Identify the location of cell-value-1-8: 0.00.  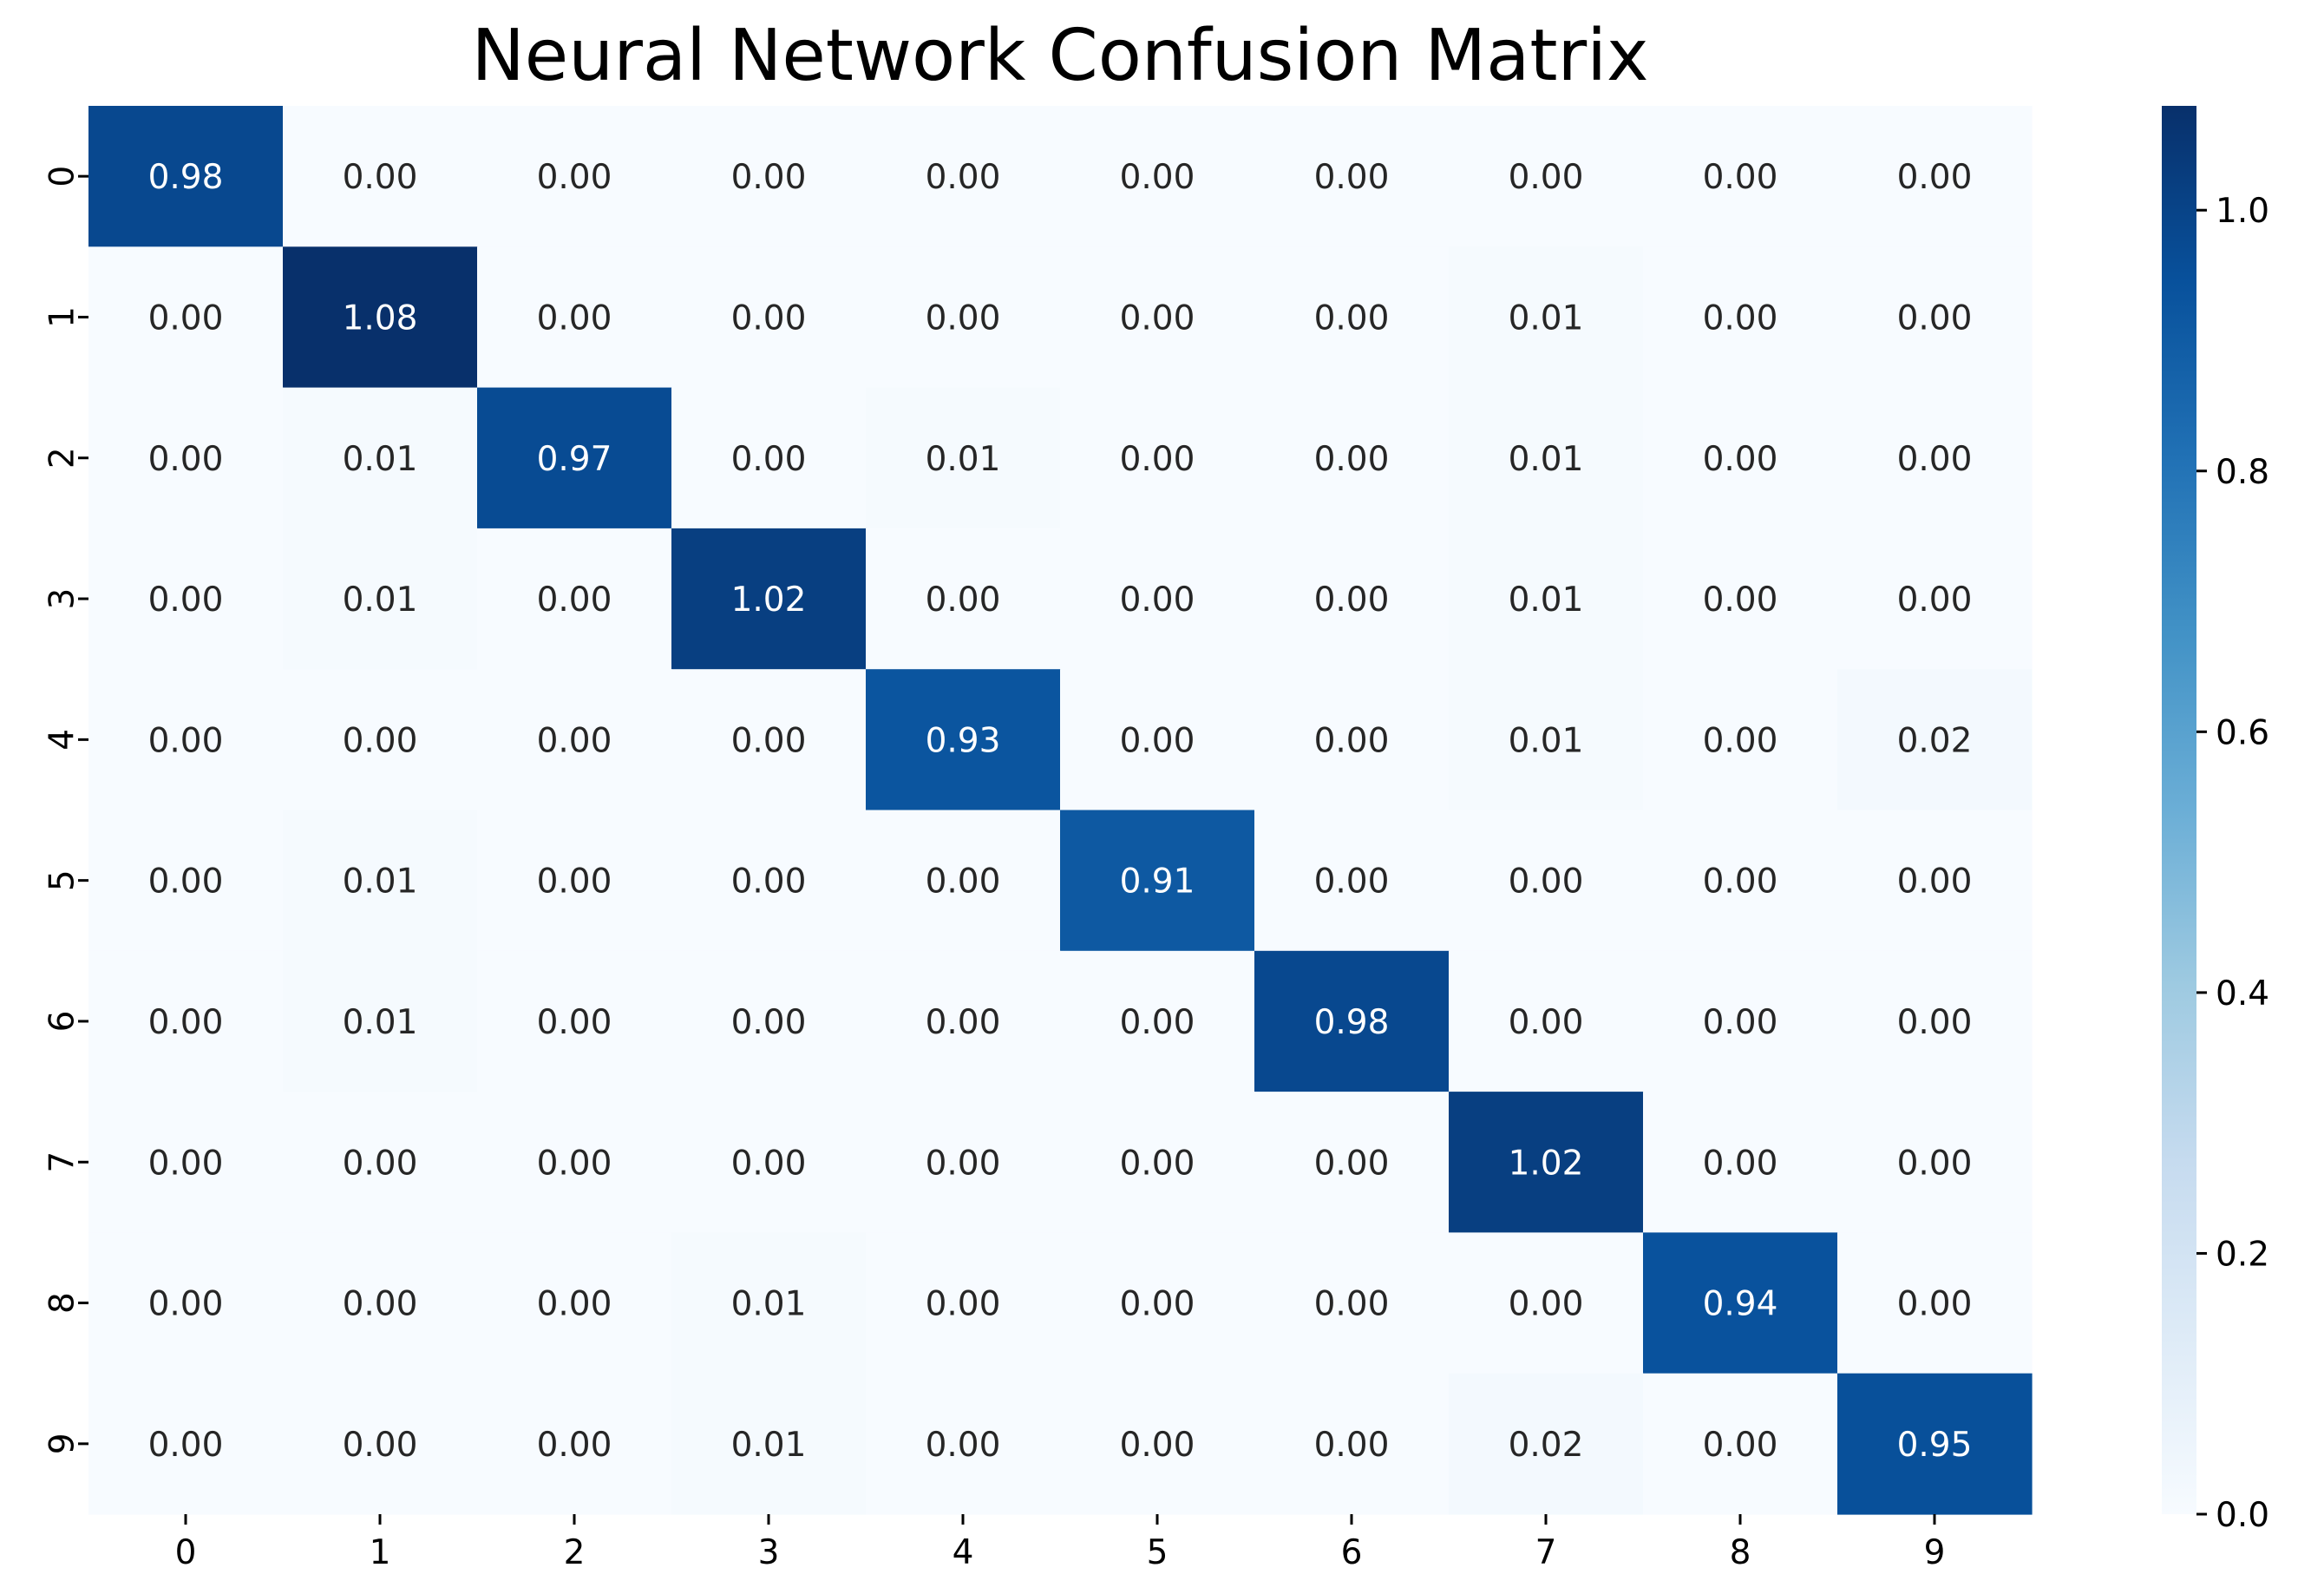
(1740, 318).